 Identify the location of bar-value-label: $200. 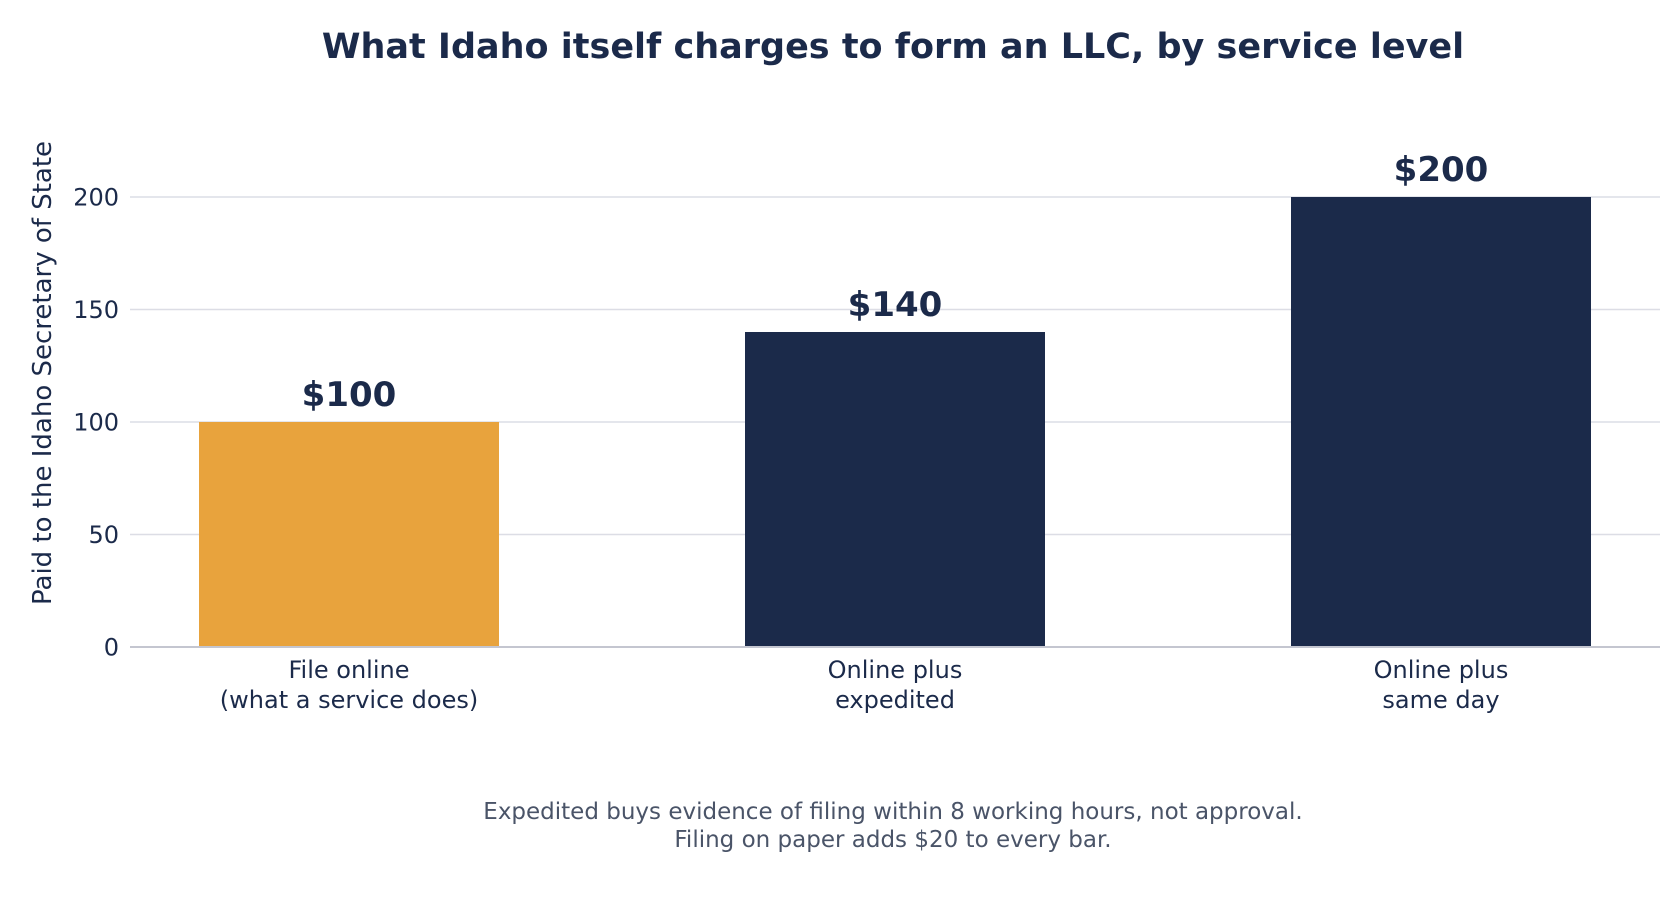
(1441, 170).